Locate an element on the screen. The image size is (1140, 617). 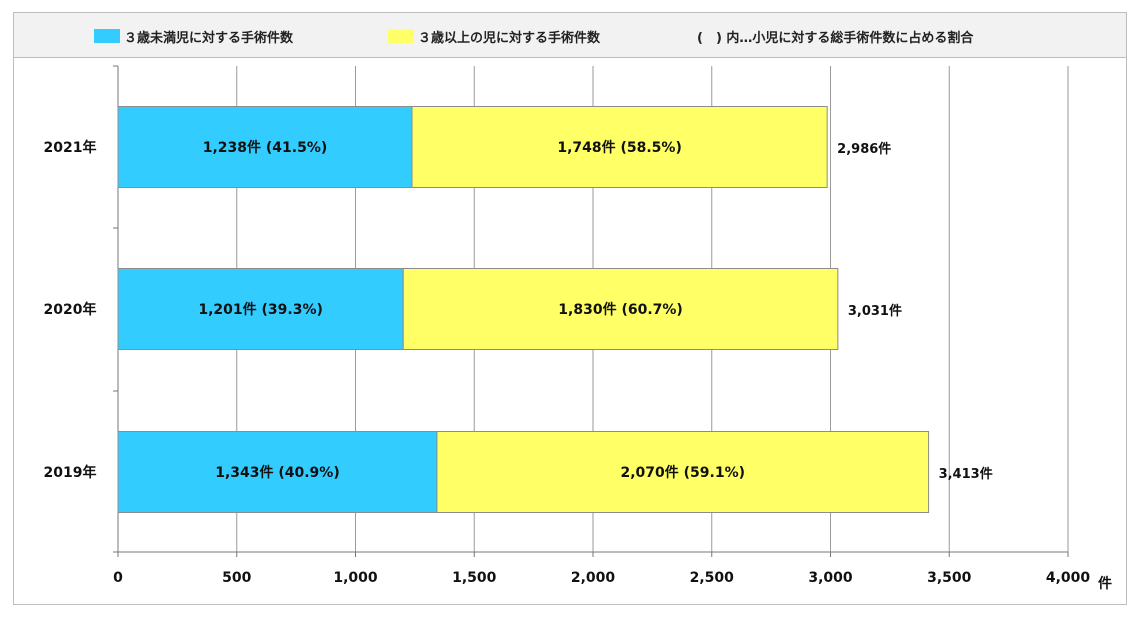
x-tick-label: 4,000 is located at coordinates (1068, 578).